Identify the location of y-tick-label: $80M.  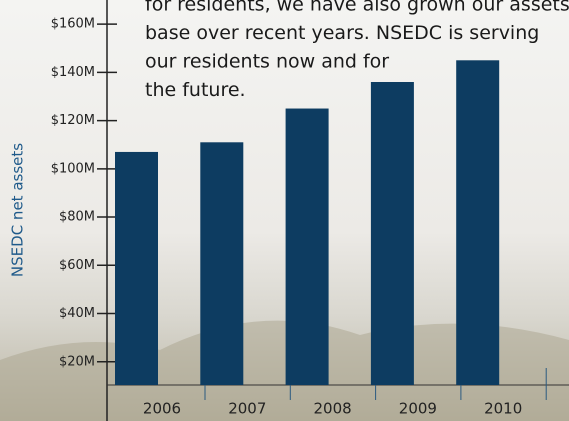
(77, 217).